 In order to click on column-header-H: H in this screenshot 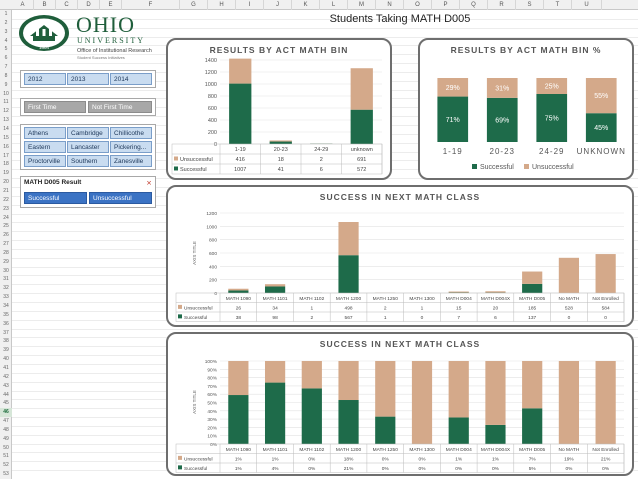, I will do `click(222, 5)`.